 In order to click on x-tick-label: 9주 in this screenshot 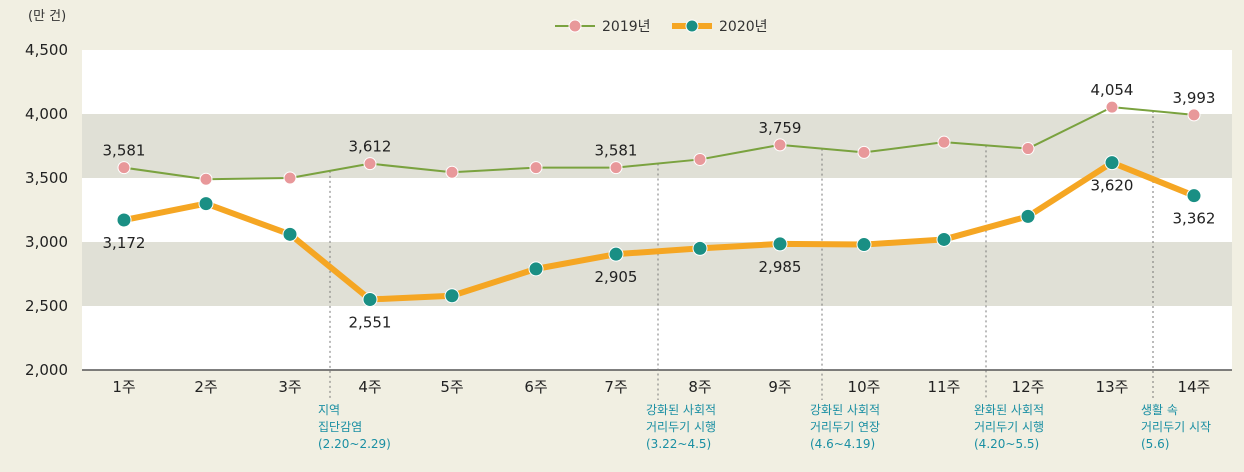, I will do `click(779, 387)`.